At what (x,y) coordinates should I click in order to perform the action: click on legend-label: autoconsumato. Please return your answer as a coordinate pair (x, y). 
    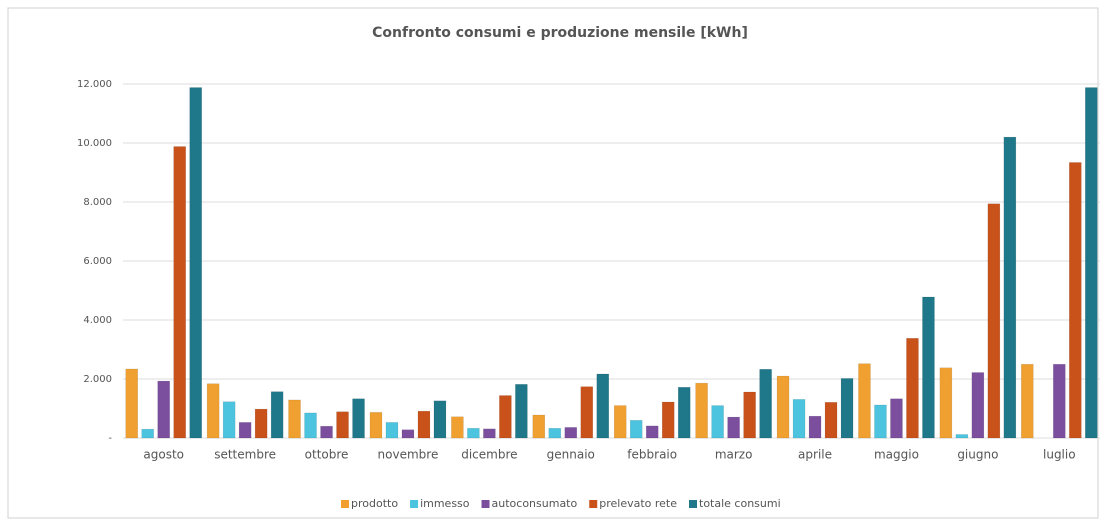
    Looking at the image, I should click on (535, 503).